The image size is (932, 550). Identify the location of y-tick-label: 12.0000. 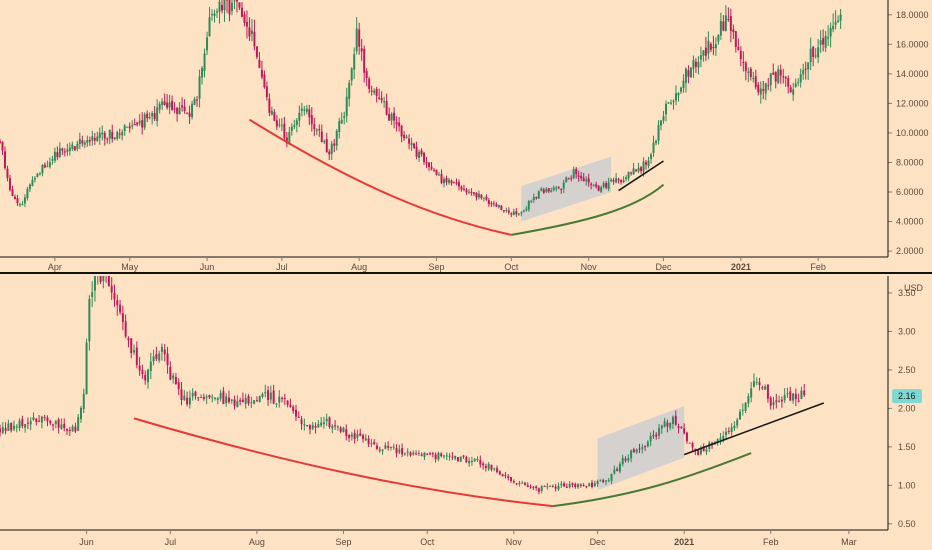
(912, 103).